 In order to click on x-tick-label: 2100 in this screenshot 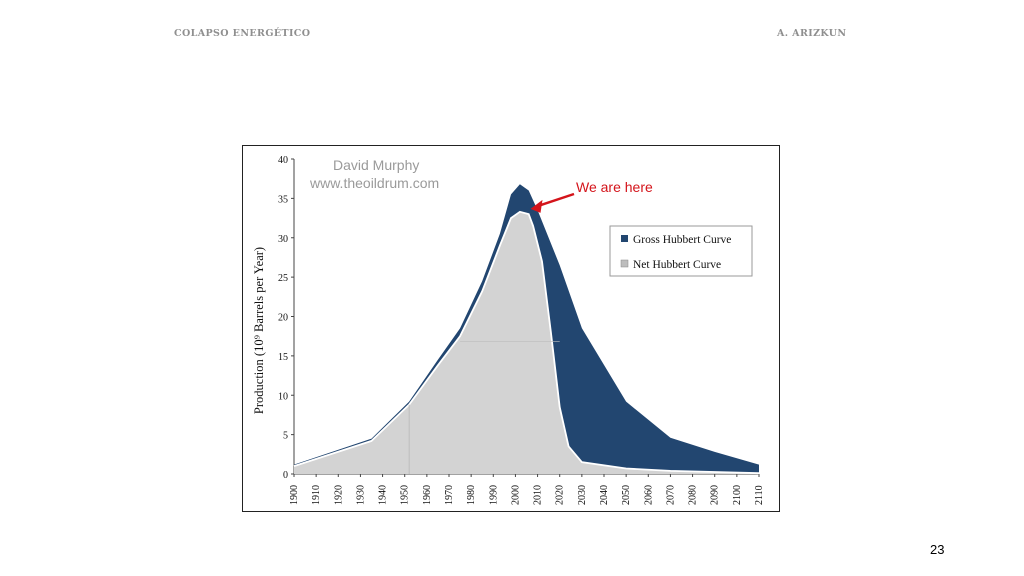, I will do `click(737, 495)`.